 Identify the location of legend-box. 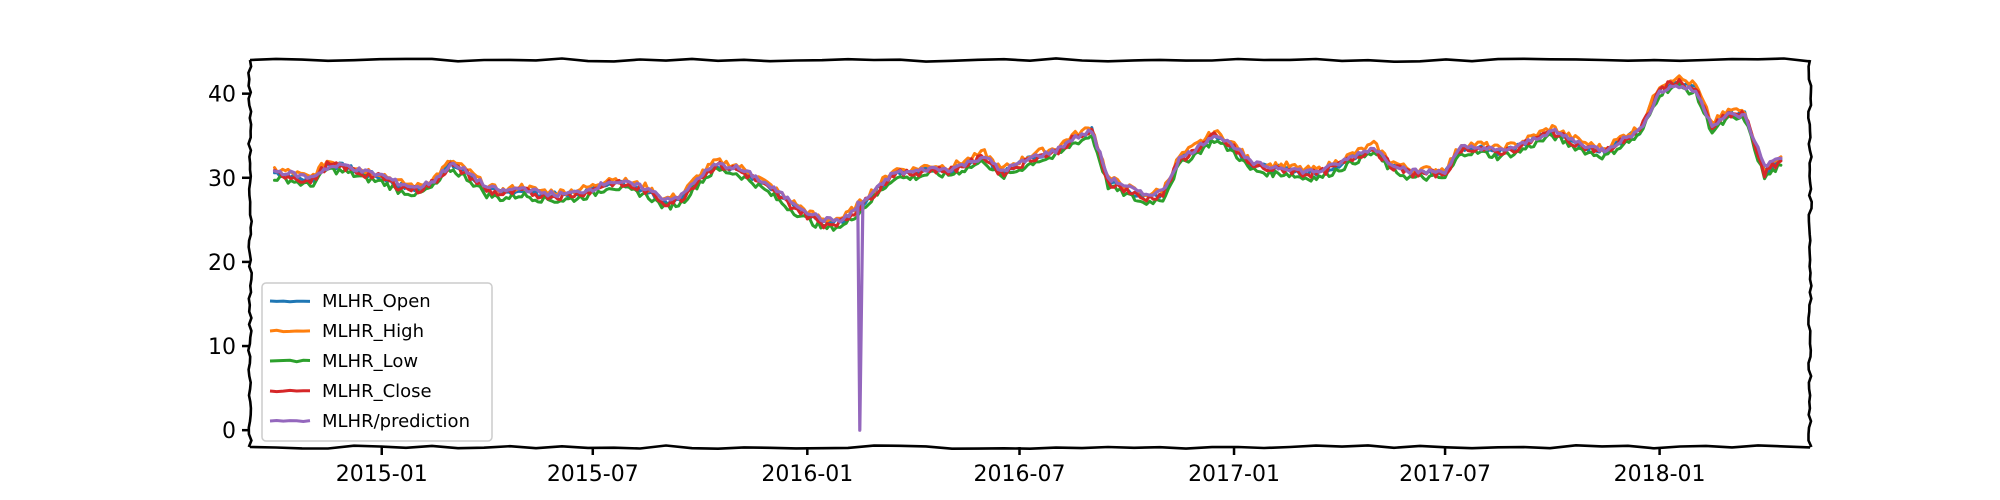
(377, 362).